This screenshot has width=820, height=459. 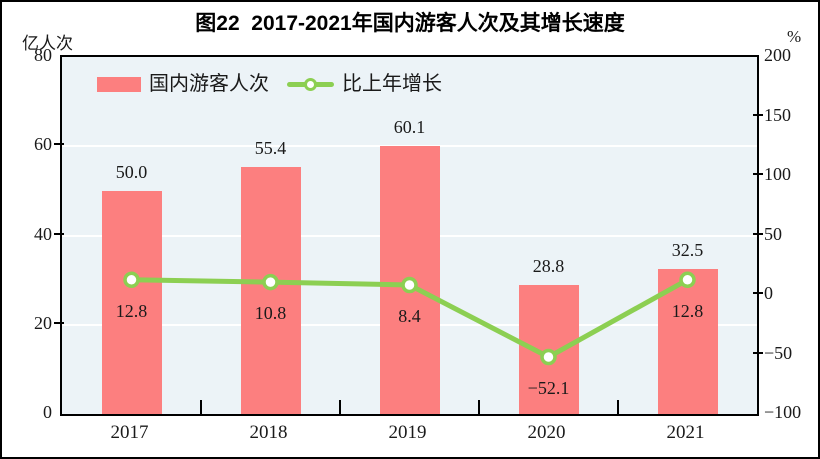 I want to click on bar-value-label: 28.8, so click(x=548, y=266).